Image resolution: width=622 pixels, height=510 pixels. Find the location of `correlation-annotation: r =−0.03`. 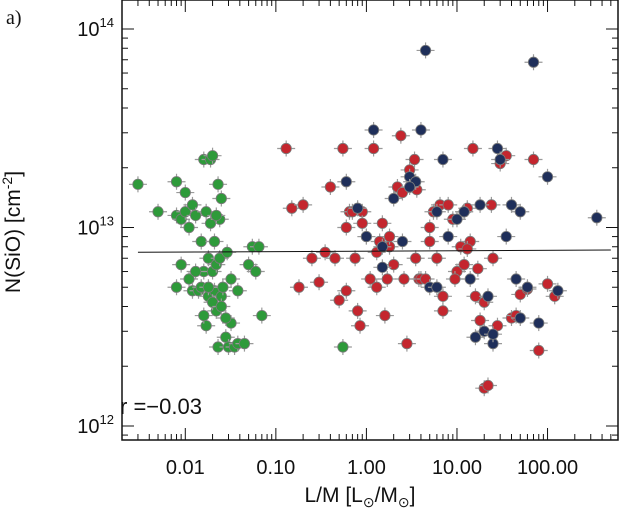

correlation-annotation: r =−0.03 is located at coordinates (161, 406).